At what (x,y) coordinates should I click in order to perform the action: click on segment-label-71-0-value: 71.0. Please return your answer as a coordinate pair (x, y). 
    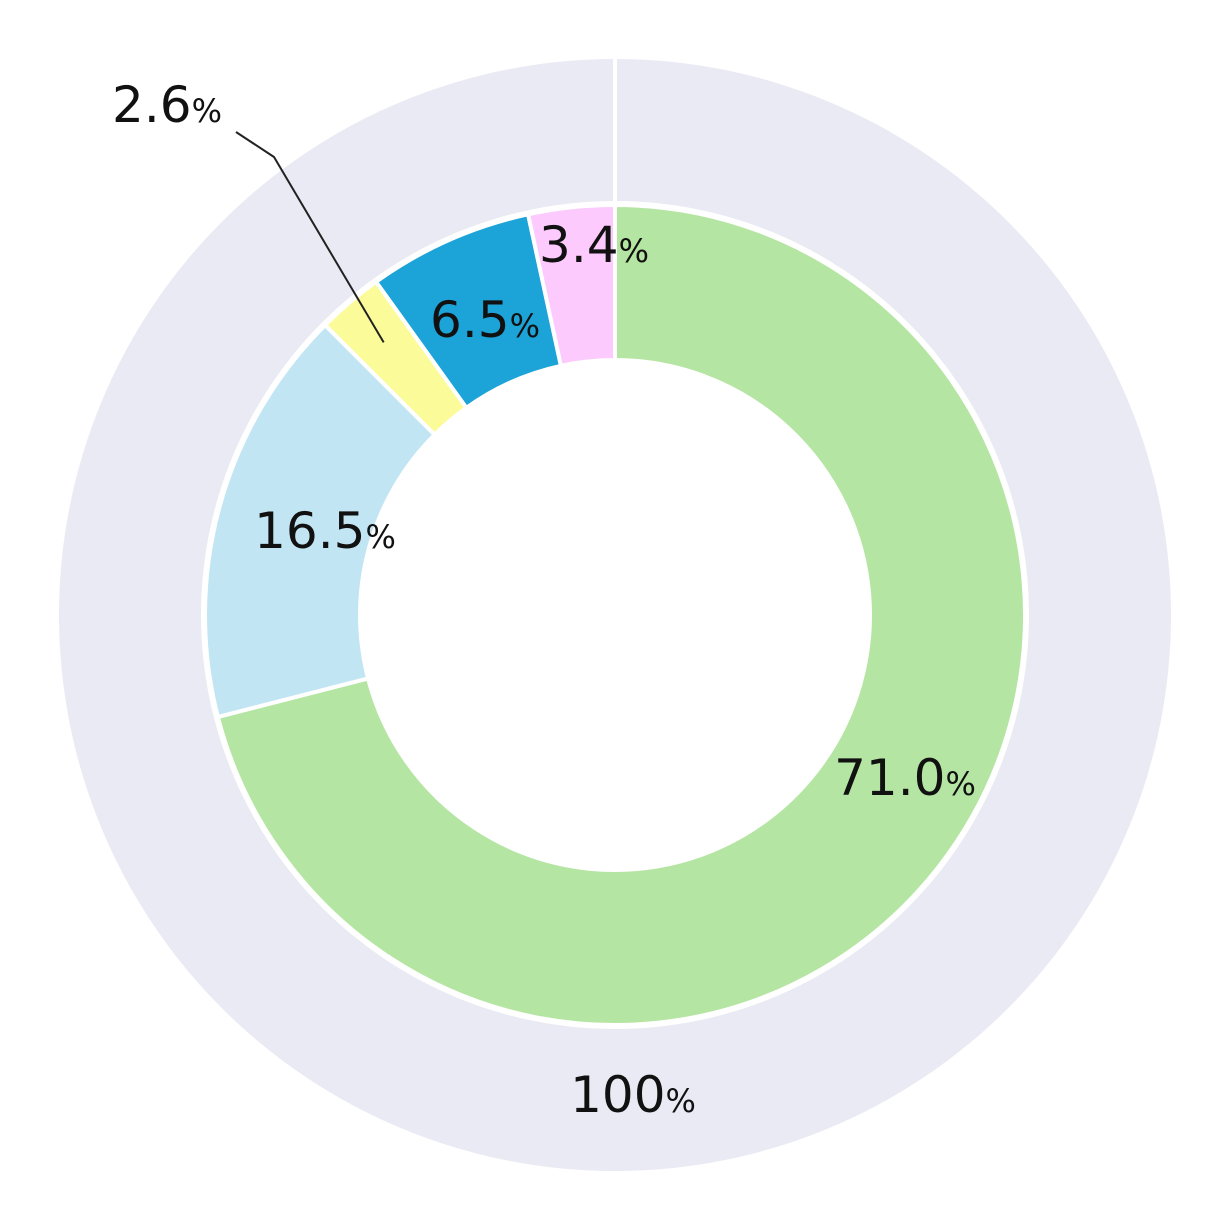
    Looking at the image, I should click on (889, 778).